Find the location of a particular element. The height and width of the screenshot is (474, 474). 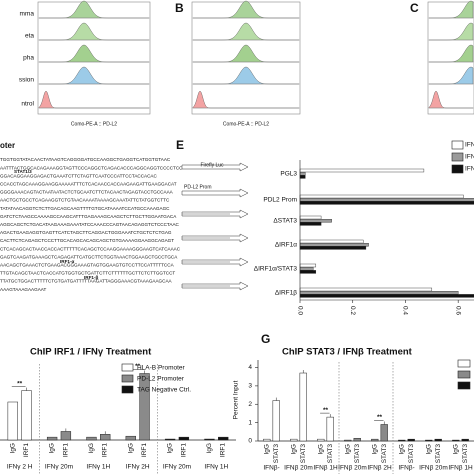

row-label: ntrol is located at coordinates (27, 104).